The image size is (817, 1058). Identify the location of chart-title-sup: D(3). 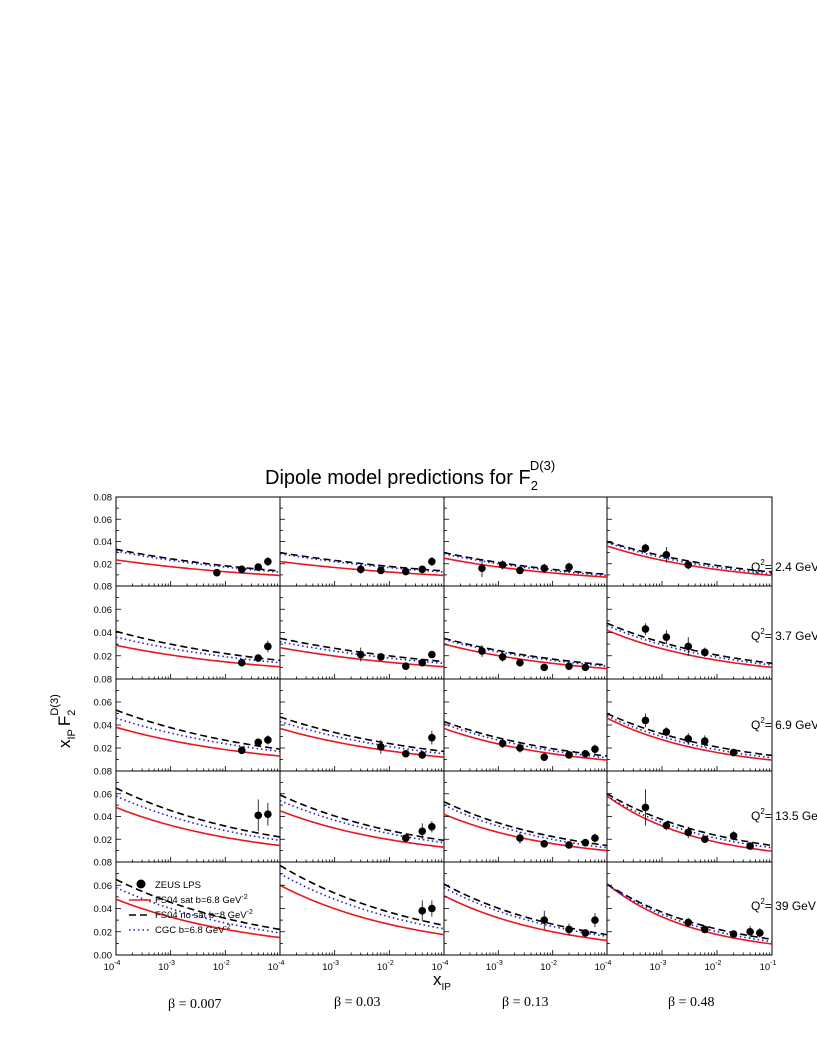
(542, 465).